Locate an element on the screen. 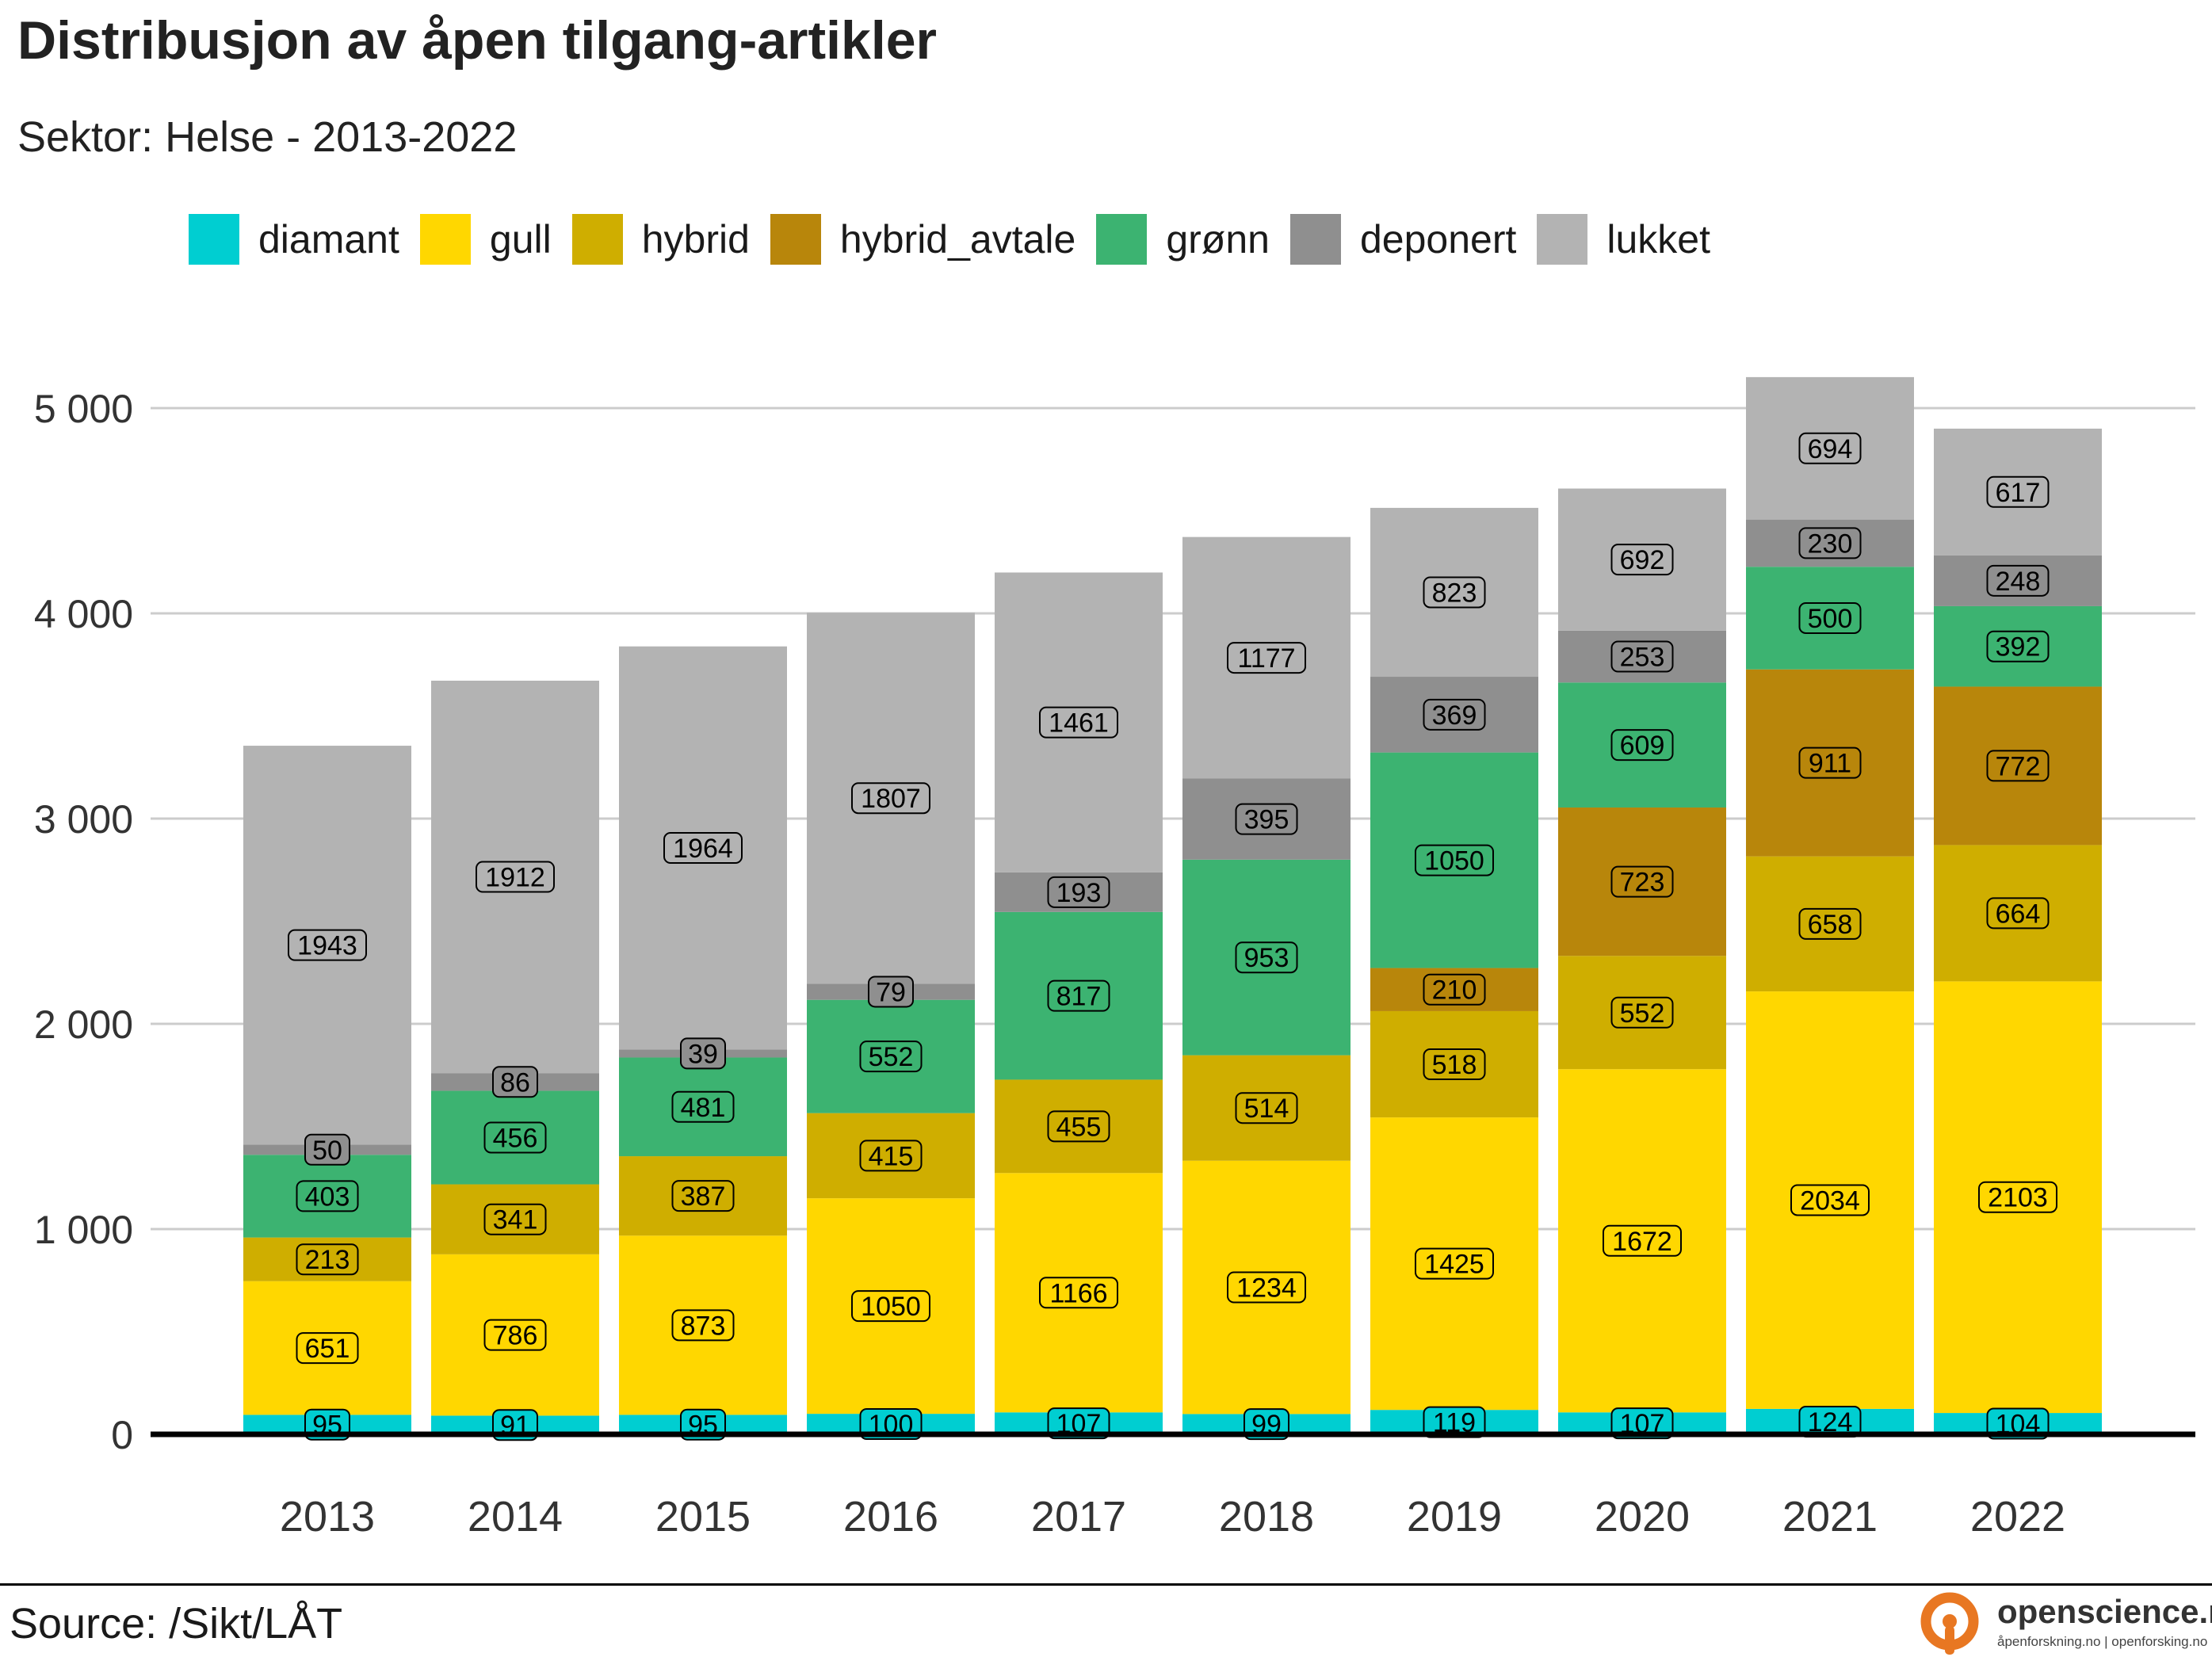 This screenshot has height=1657, width=2212. data-label: 500 is located at coordinates (1830, 619).